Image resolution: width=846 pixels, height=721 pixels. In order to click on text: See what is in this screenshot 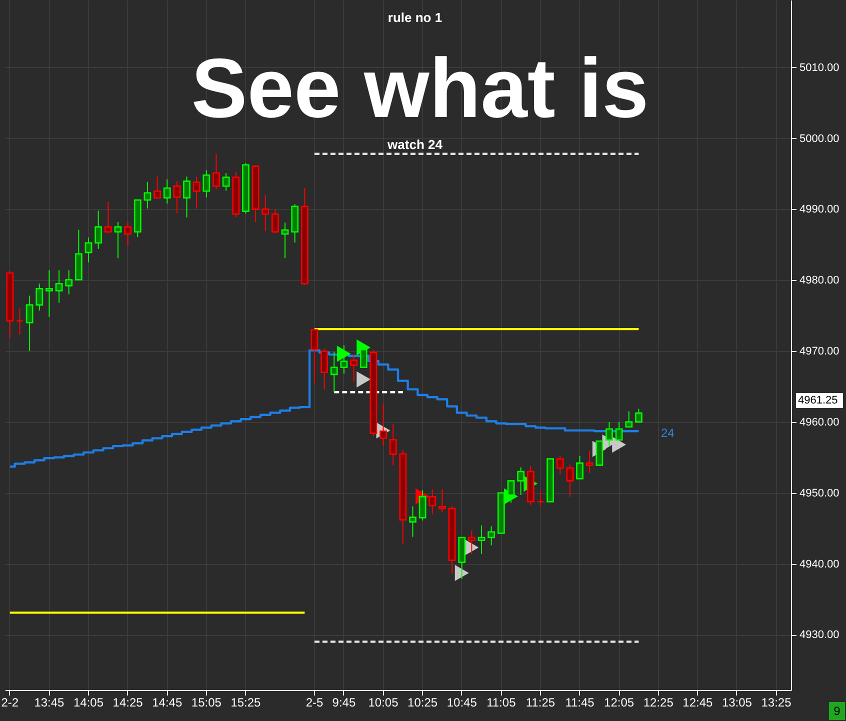, I will do `click(420, 88)`.